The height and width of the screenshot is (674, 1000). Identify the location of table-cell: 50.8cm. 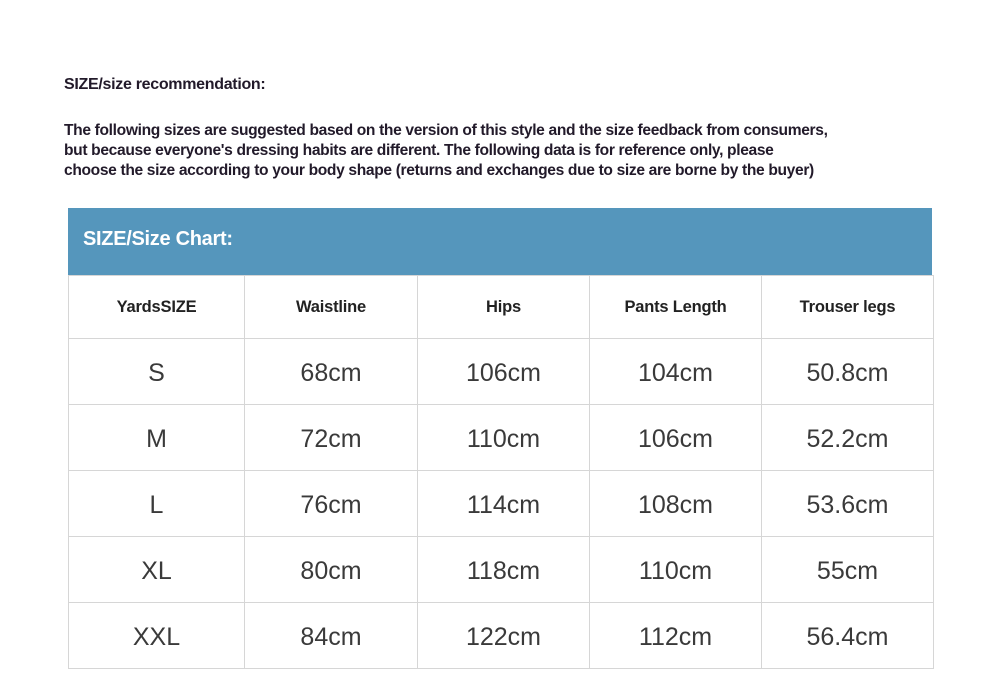
(847, 371).